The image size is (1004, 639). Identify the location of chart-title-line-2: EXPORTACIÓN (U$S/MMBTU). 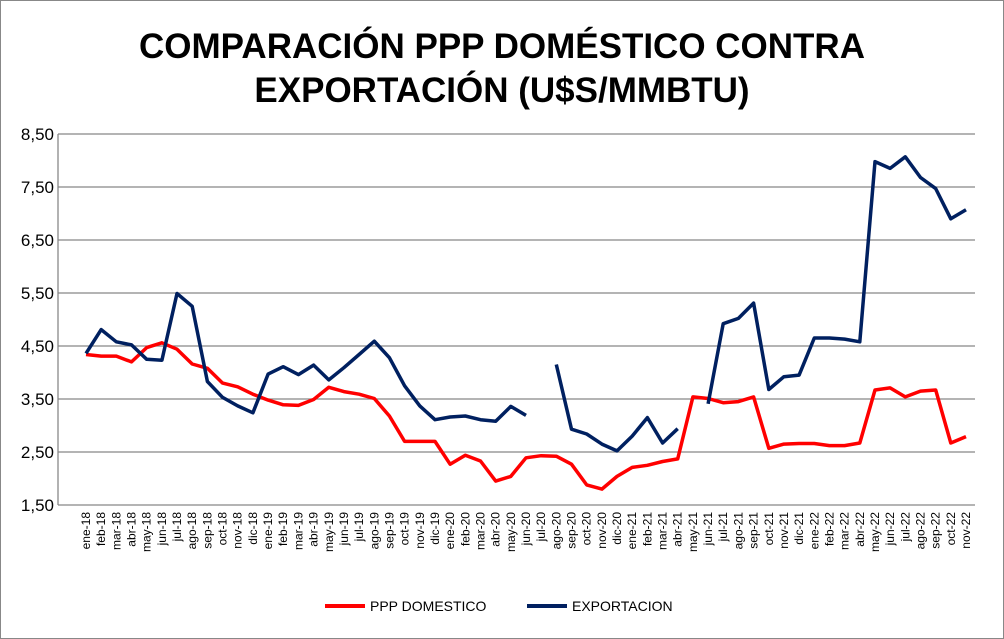
(501, 90).